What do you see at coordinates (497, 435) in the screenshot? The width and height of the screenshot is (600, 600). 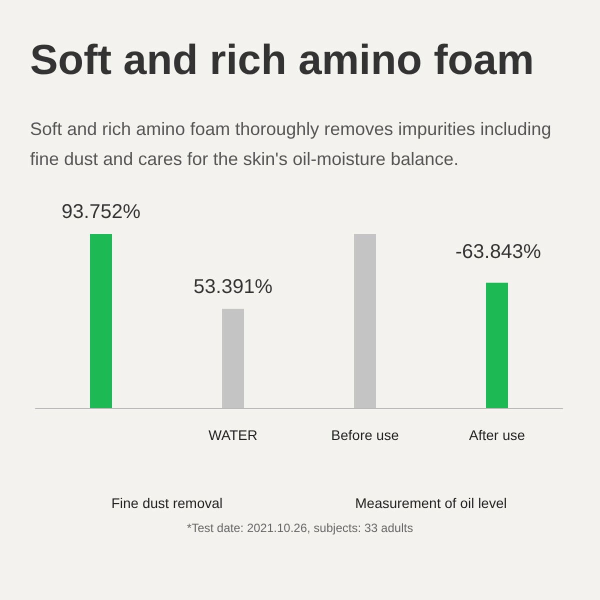 I see `x-tick-label: After use` at bounding box center [497, 435].